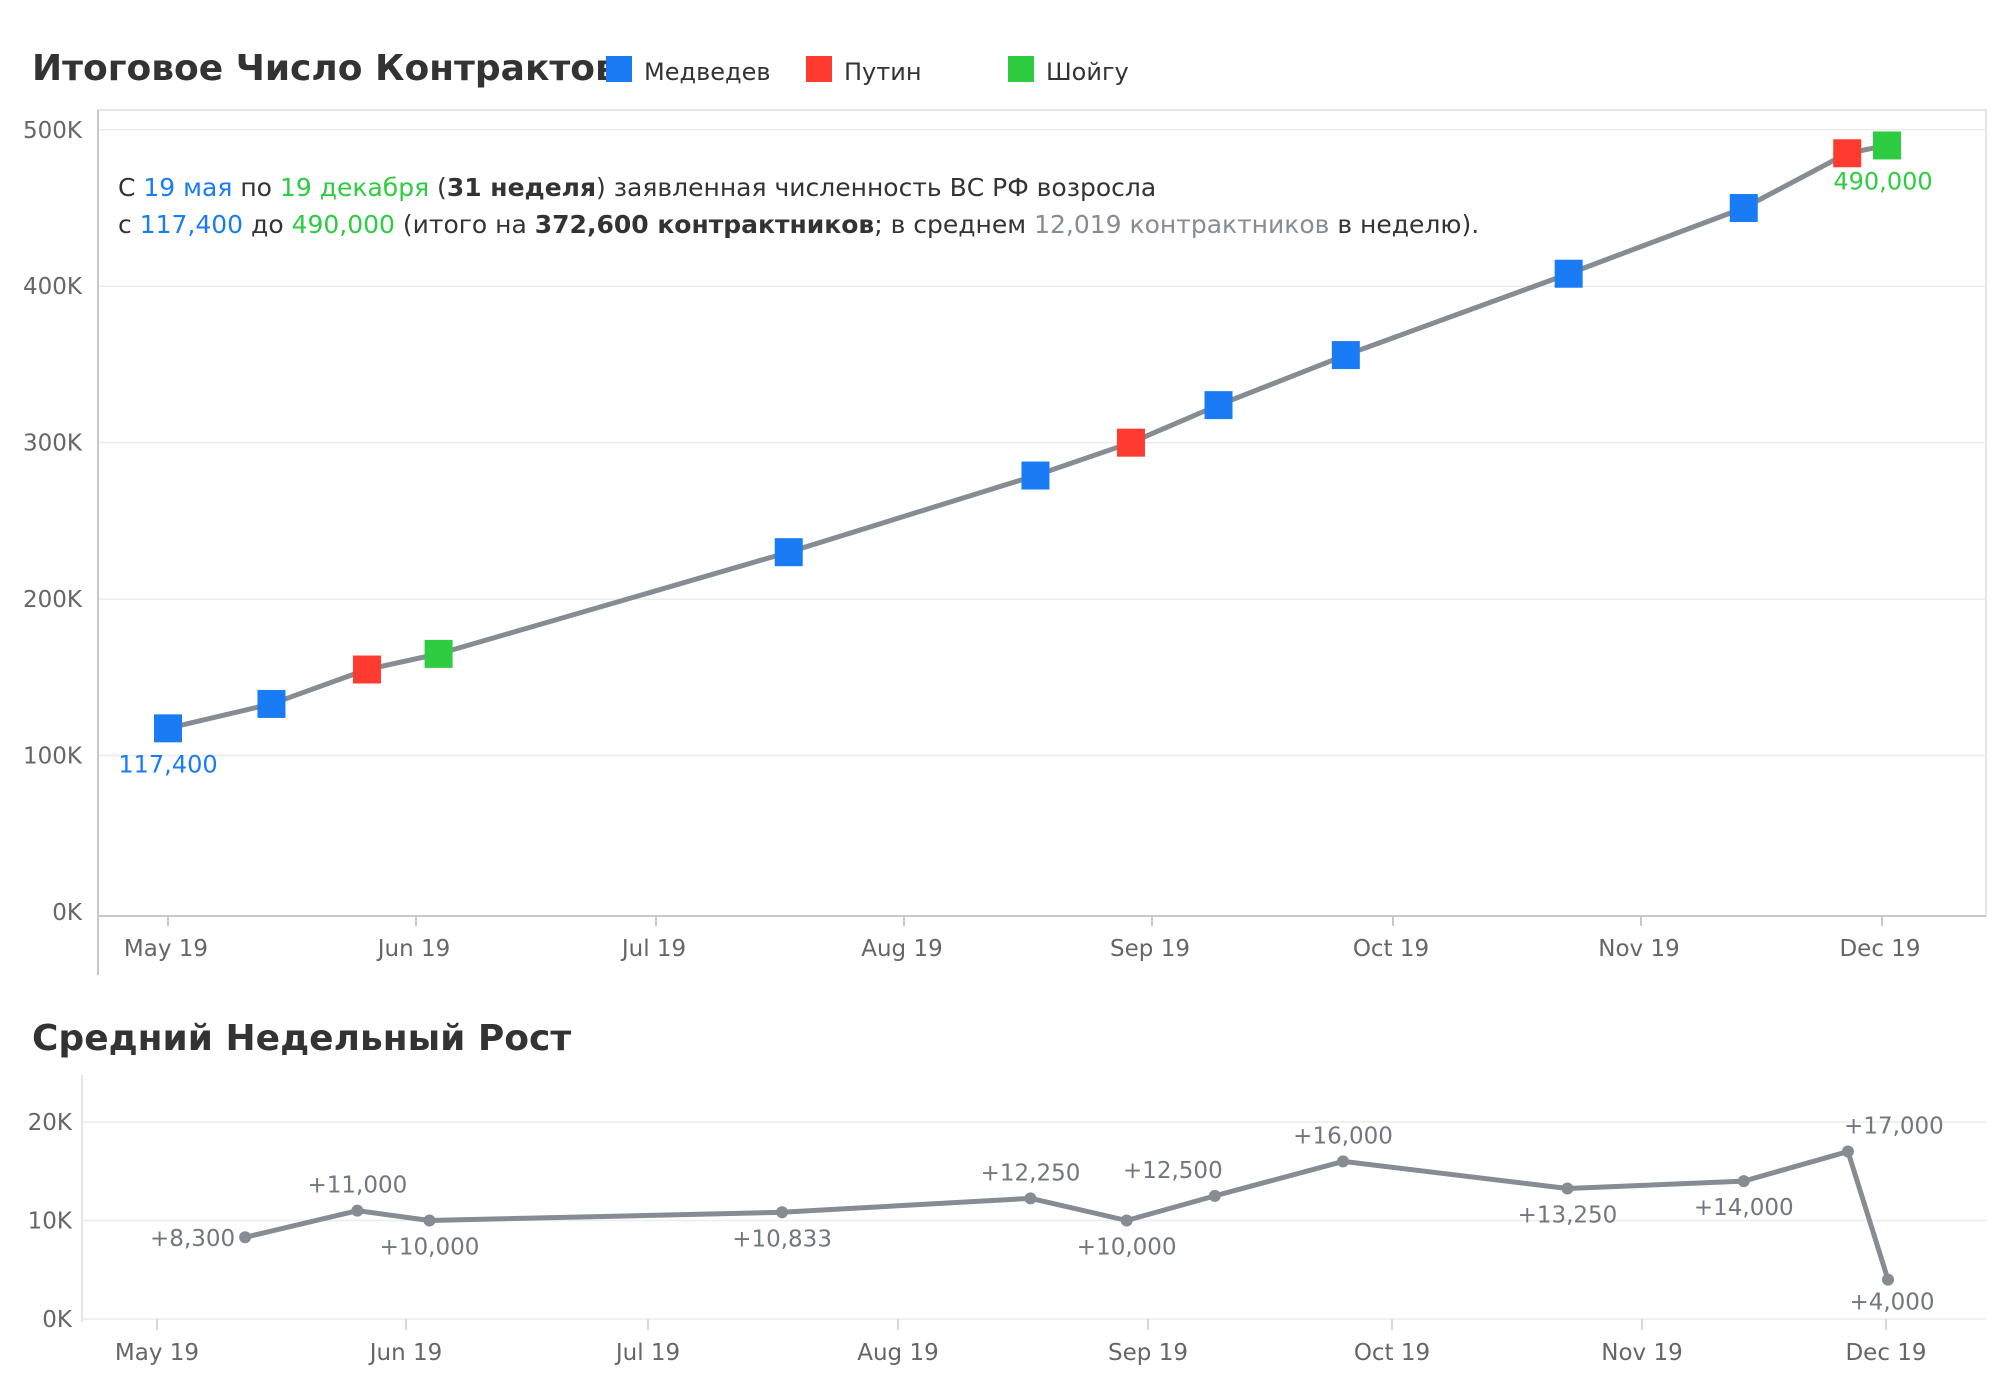  What do you see at coordinates (357, 1186) in the screenshot?
I see `bottom-data-label: +11,000` at bounding box center [357, 1186].